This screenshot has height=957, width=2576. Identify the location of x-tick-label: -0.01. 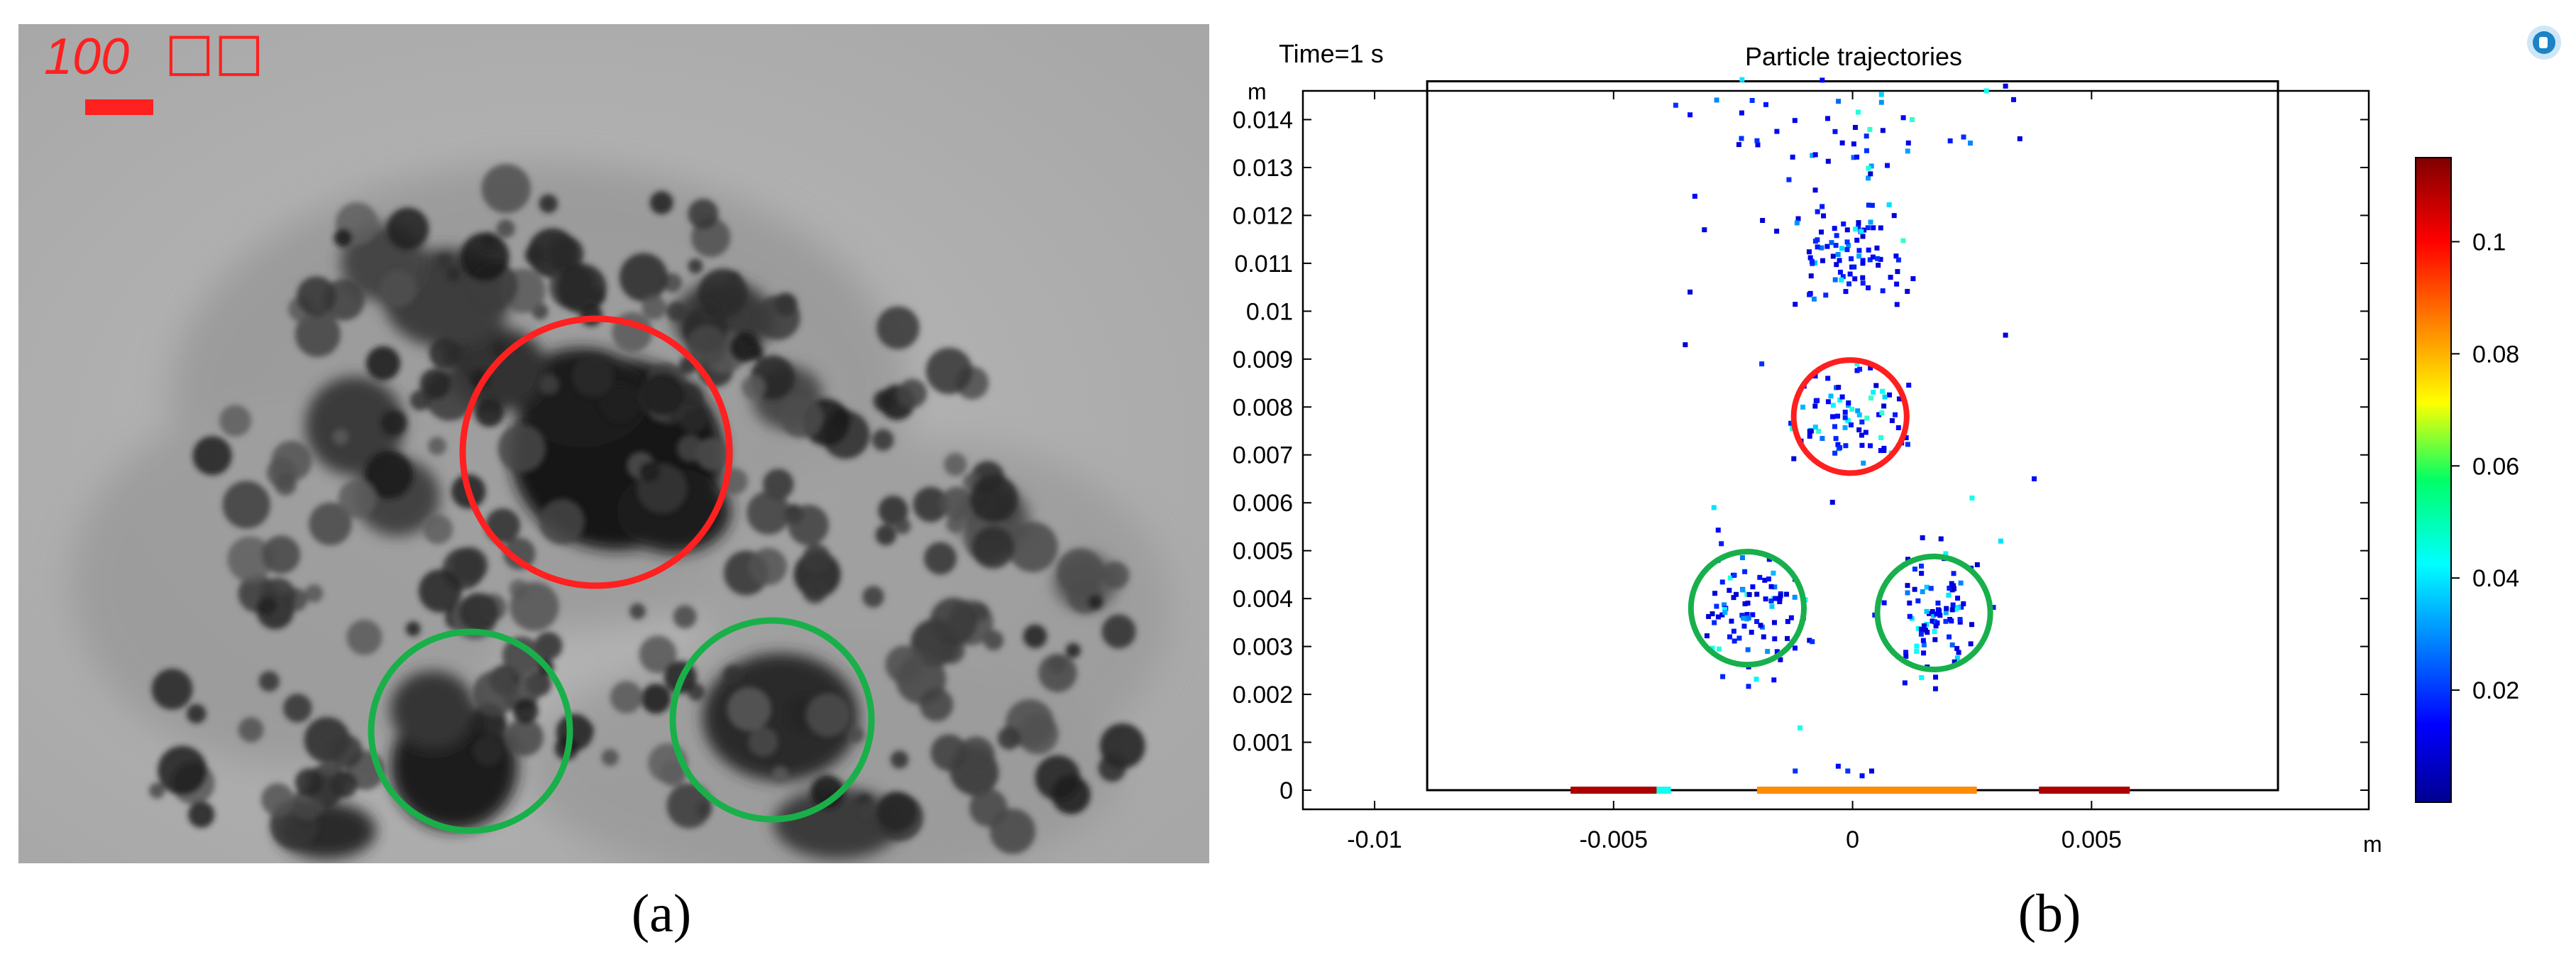
(1374, 840).